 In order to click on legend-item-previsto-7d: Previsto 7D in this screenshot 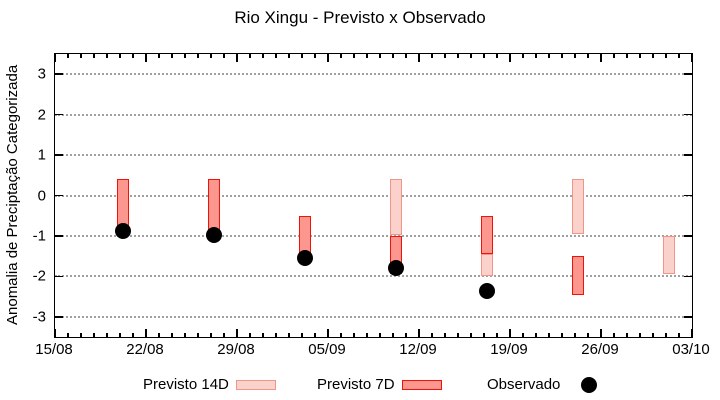, I will do `click(379, 384)`.